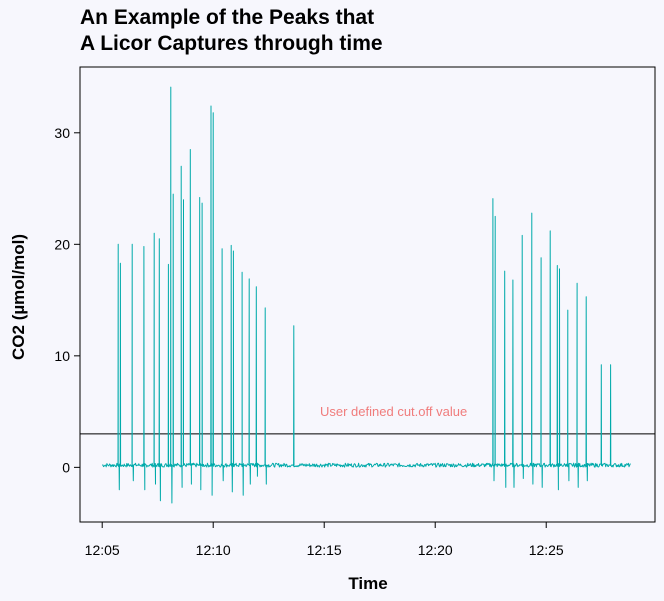  What do you see at coordinates (367, 583) in the screenshot?
I see `x-axis-title: Time` at bounding box center [367, 583].